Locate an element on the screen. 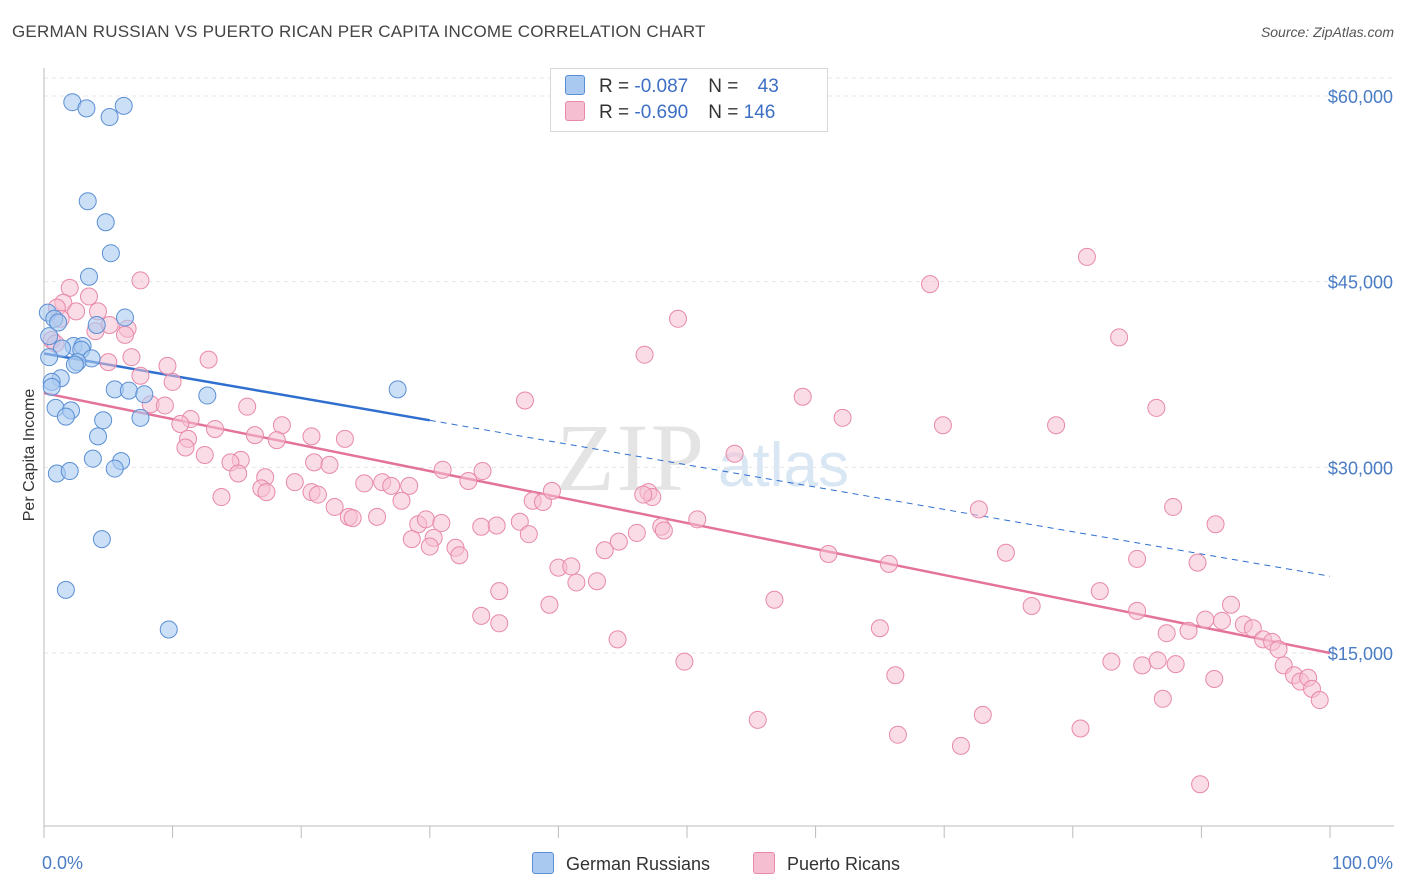  pink-swatch is located at coordinates (764, 863).